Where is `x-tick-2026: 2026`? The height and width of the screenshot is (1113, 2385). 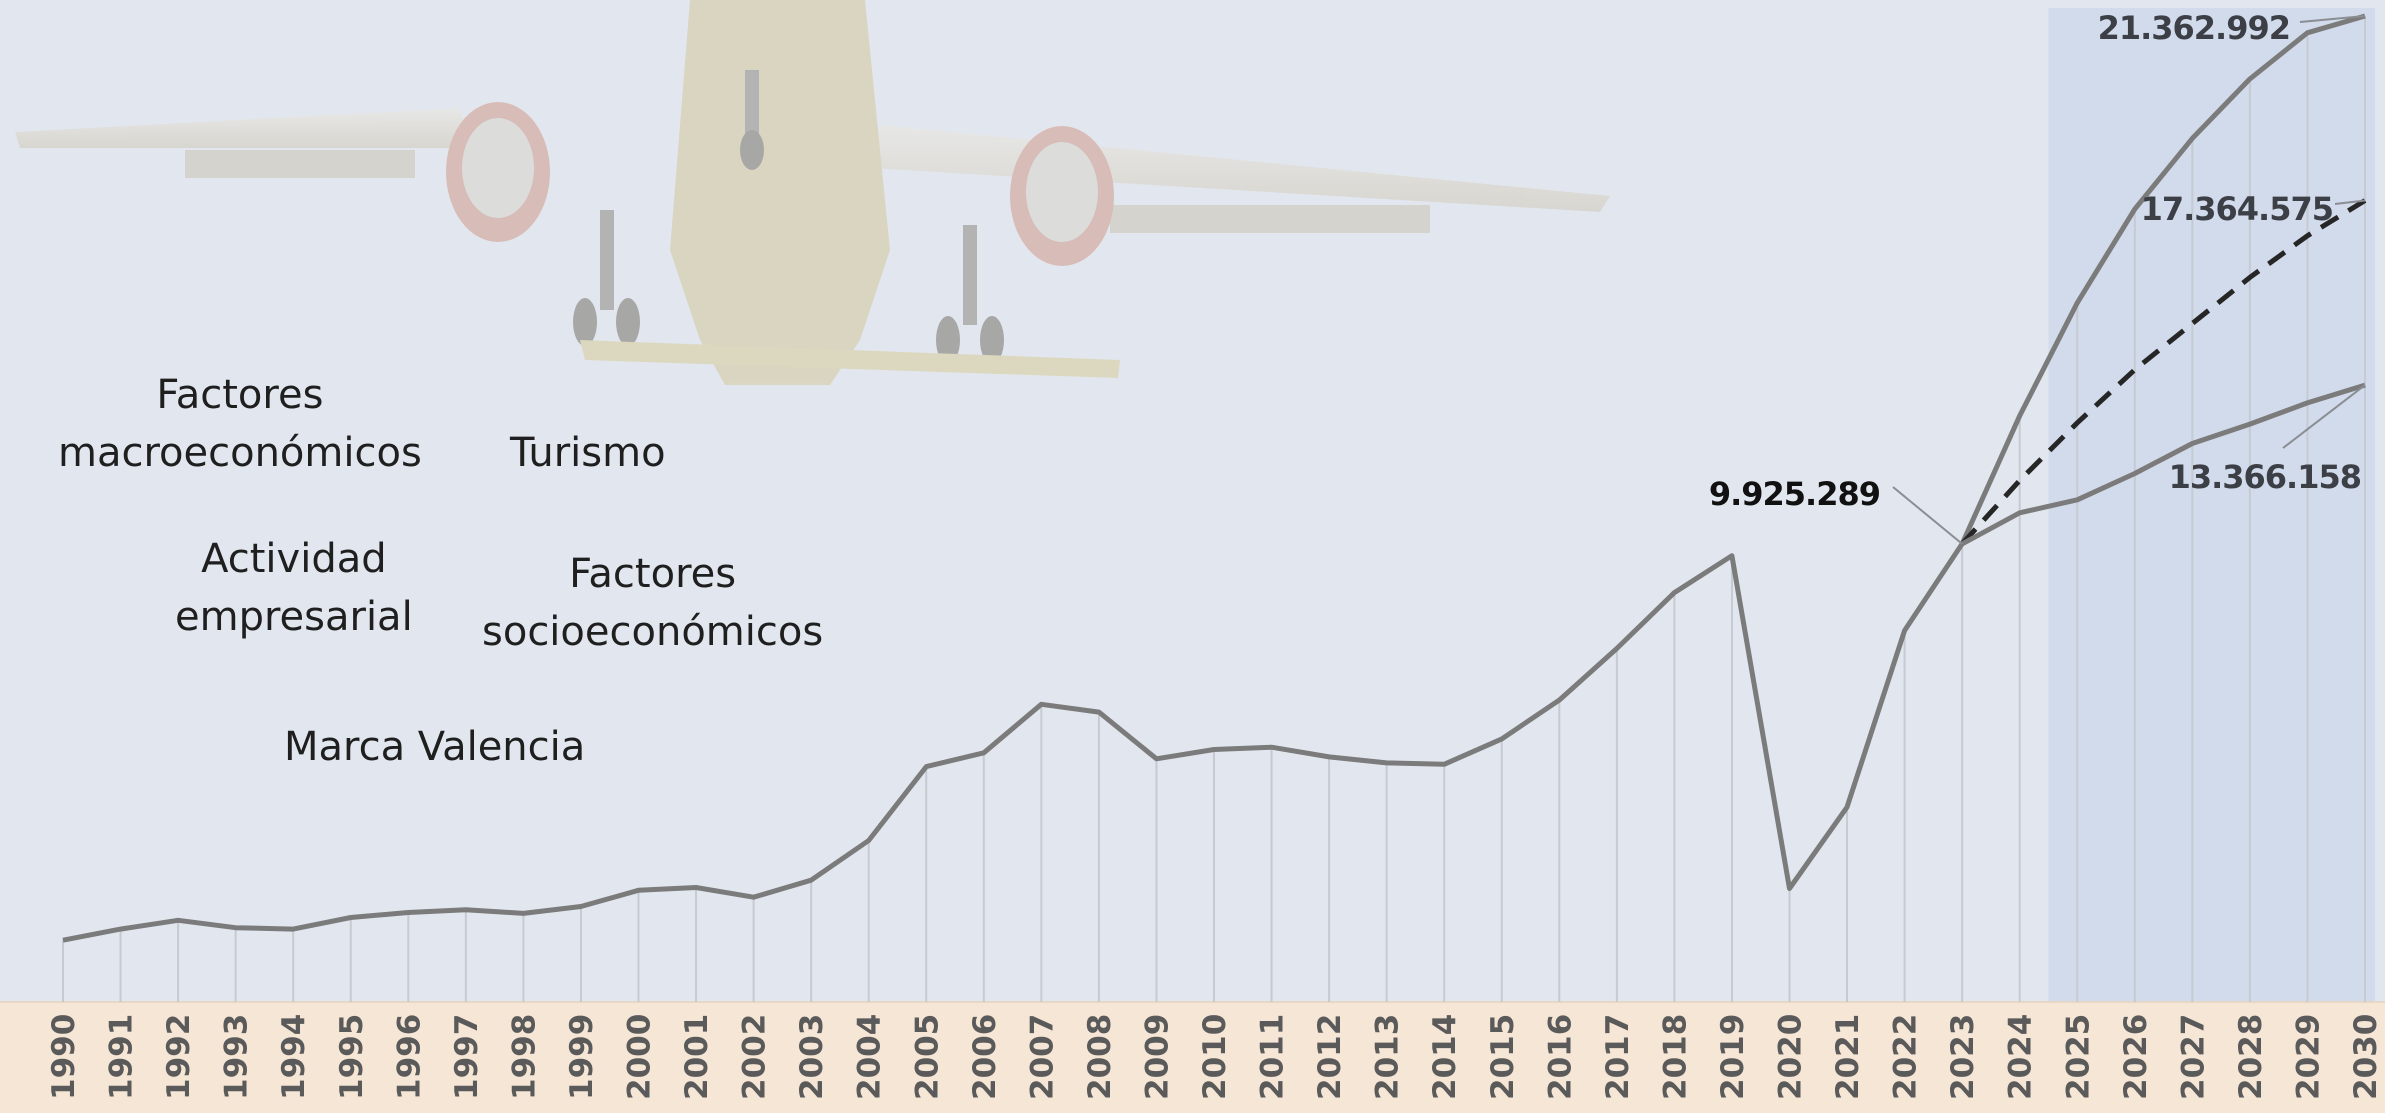 x-tick-2026: 2026 is located at coordinates (2136, 1057).